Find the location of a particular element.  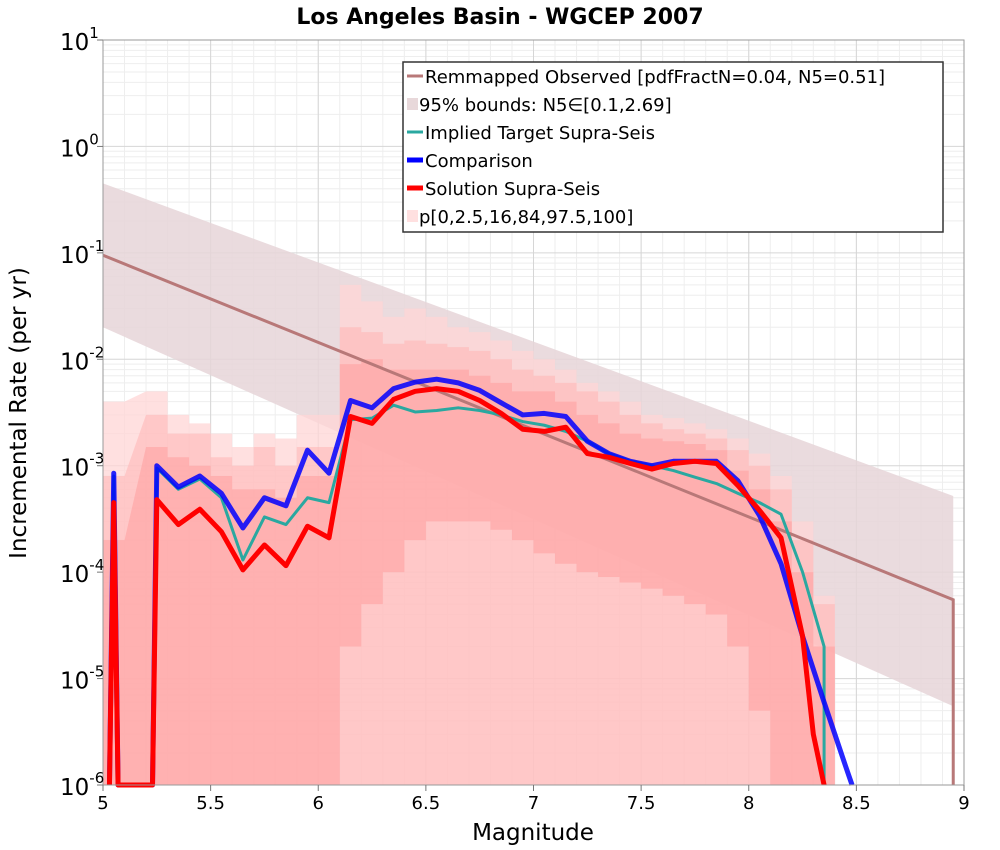

y-tick-label: 10⁻¹ is located at coordinates (82, 253).